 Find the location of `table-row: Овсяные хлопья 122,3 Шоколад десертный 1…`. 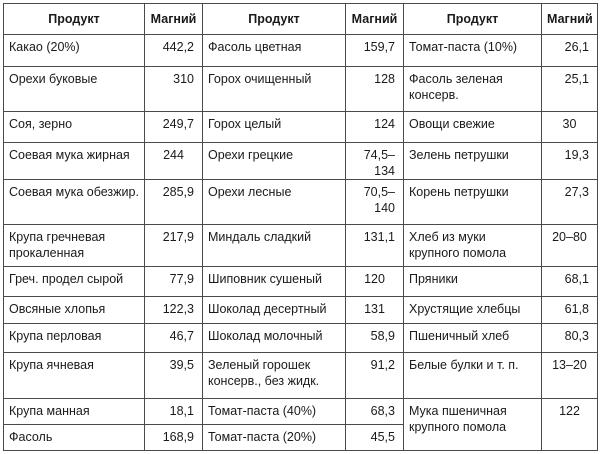

table-row: Овсяные хлопья 122,3 Шоколад десертный 1… is located at coordinates (300, 310).